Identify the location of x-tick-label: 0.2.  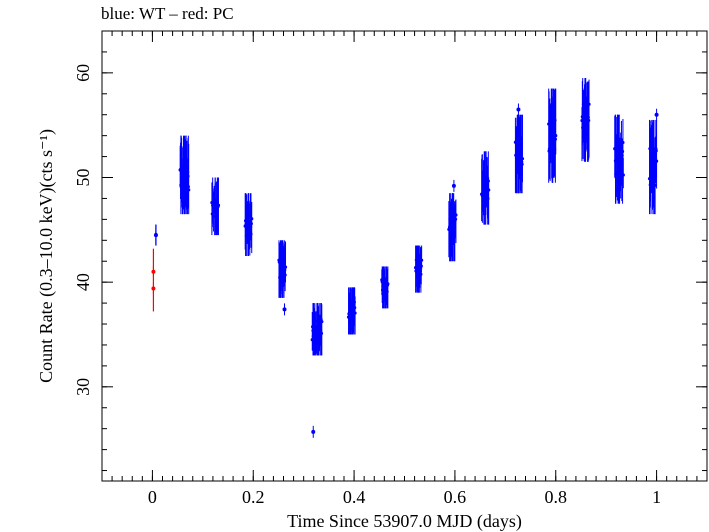
(253, 497).